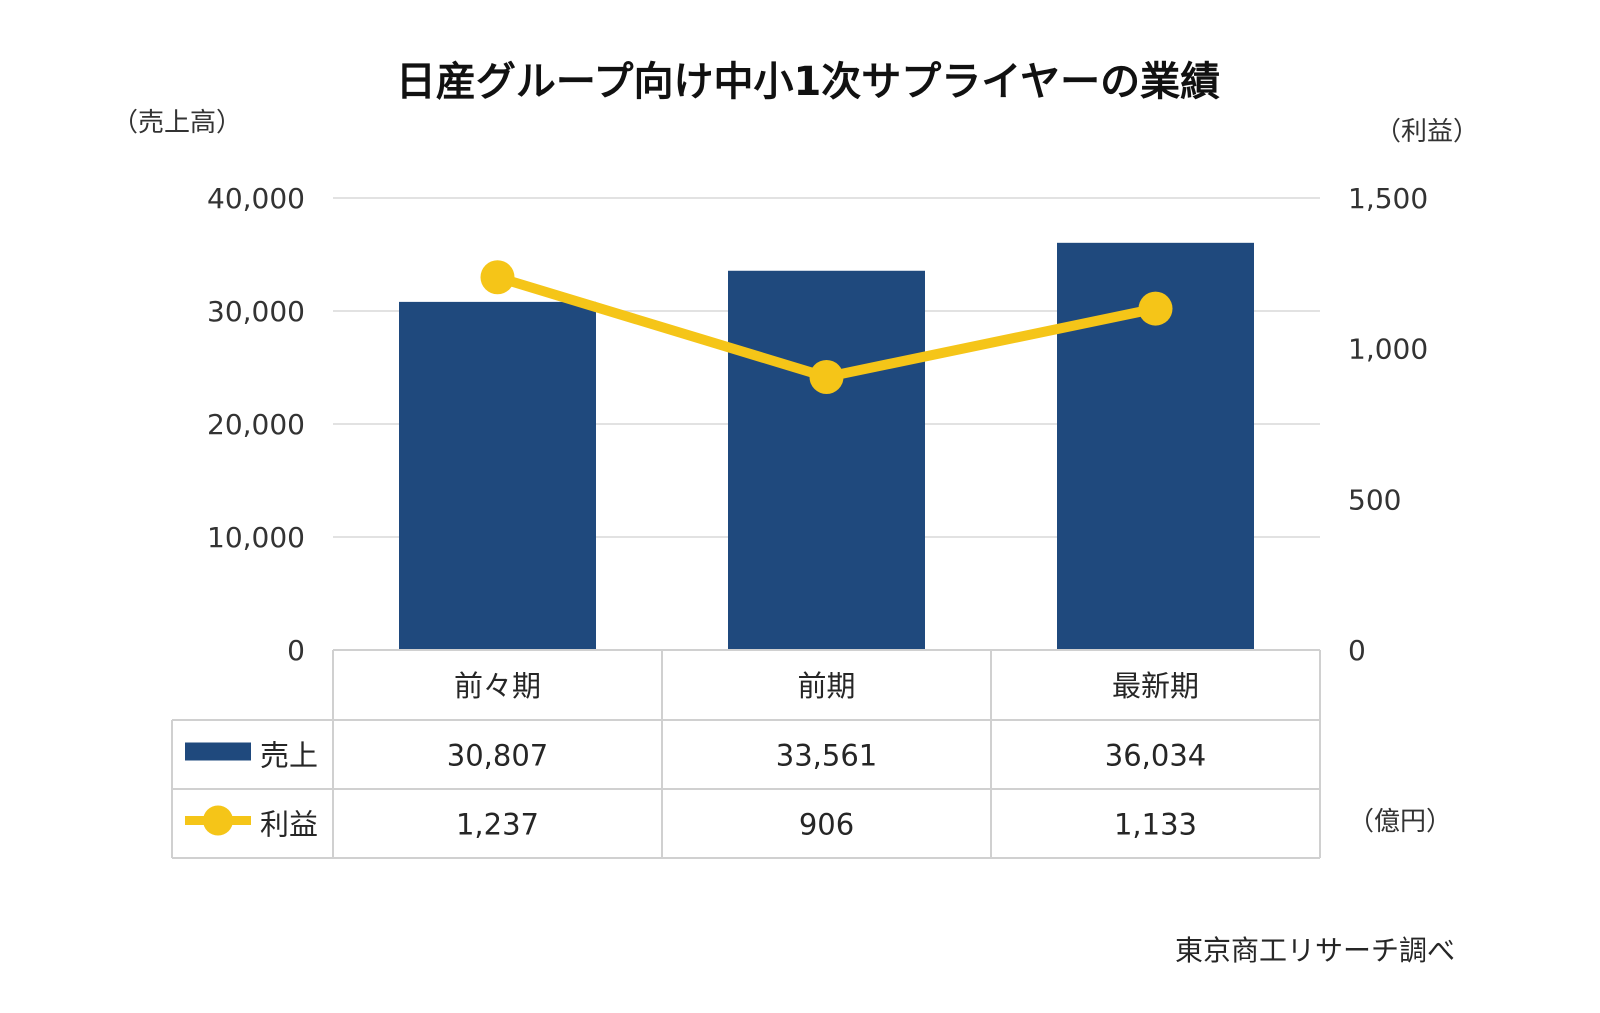 The image size is (1600, 1013). I want to click on source-note: 東京商工リサーチ調べ, so click(1315, 950).